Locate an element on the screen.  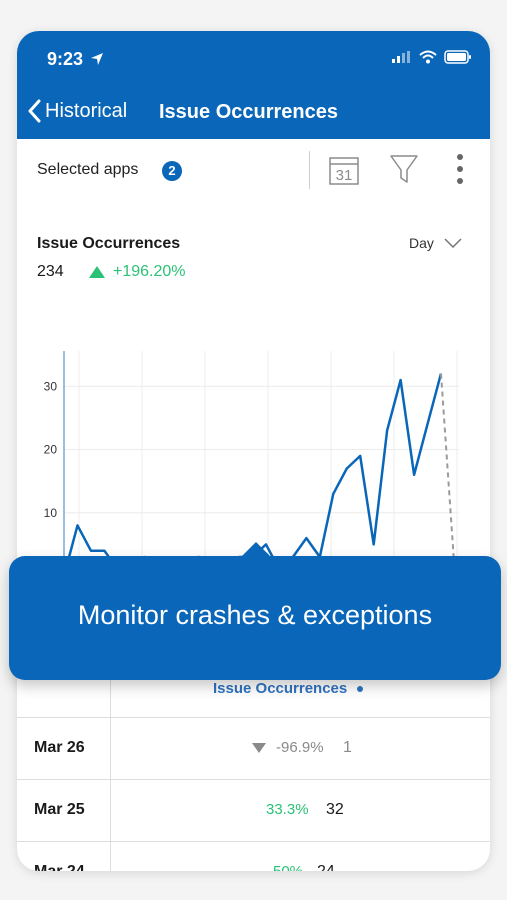
calendar-icon: 31 is located at coordinates (344, 171).